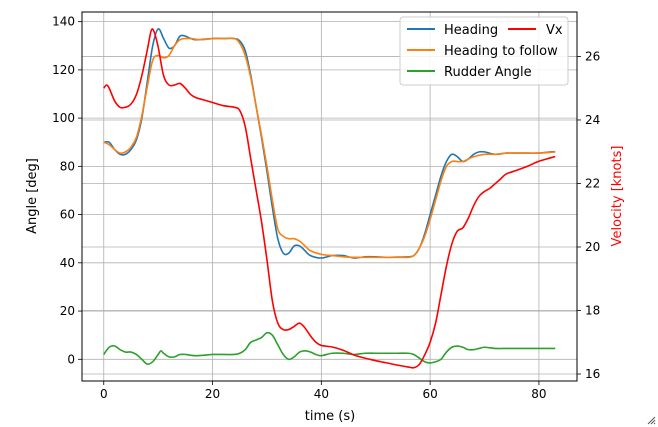  What do you see at coordinates (554, 30) in the screenshot?
I see `legend-vx-label: Vx` at bounding box center [554, 30].